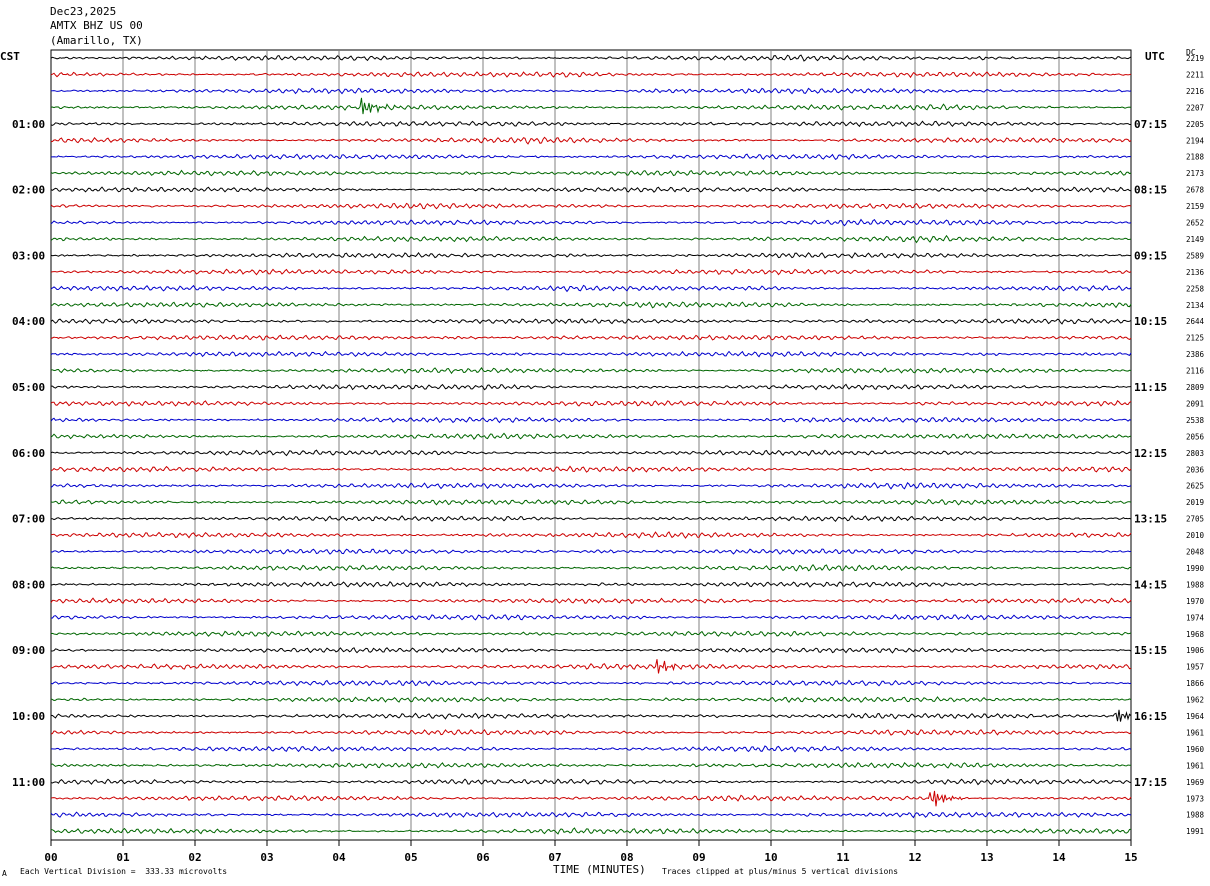 The width and height of the screenshot is (1210, 886). What do you see at coordinates (1150, 321) in the screenshot?
I see `right-hour-label: 10:15` at bounding box center [1150, 321].